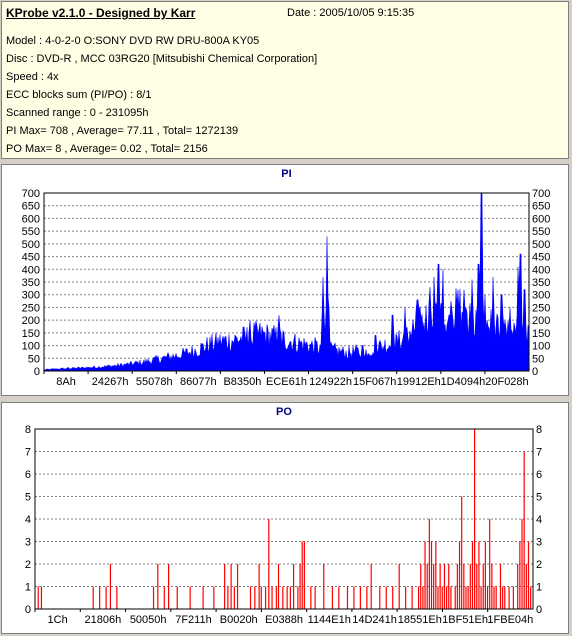  I want to click on po-ytick-right: 0, so click(539, 610).